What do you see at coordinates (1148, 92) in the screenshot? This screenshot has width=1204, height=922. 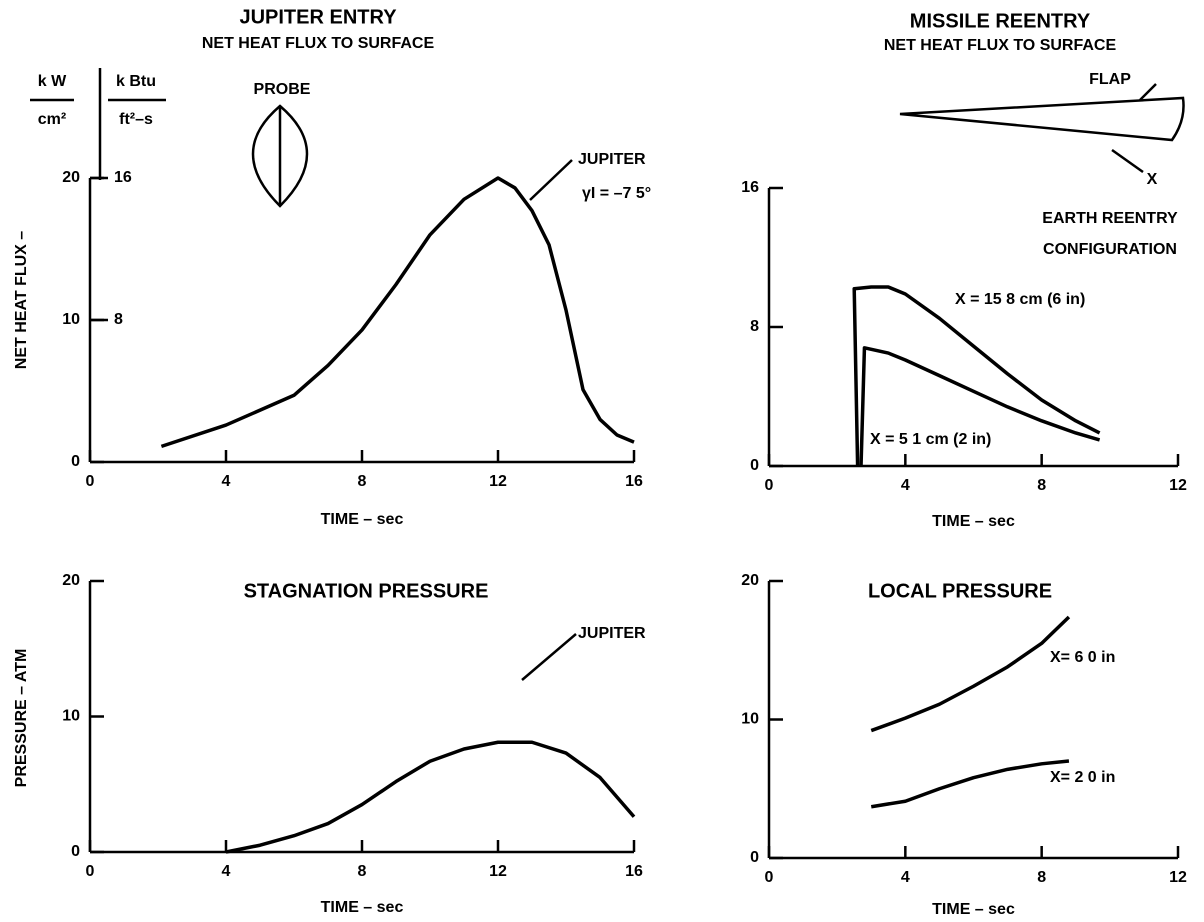 I see `flap-leader` at bounding box center [1148, 92].